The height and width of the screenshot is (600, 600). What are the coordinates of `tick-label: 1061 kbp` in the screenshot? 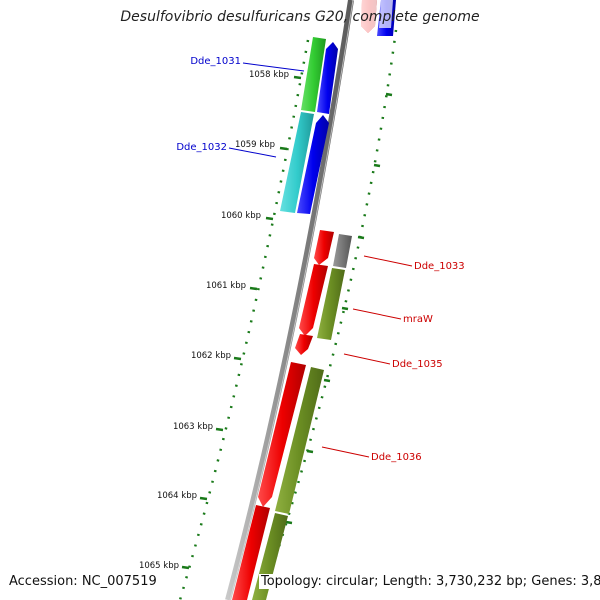 It's located at (226, 286).